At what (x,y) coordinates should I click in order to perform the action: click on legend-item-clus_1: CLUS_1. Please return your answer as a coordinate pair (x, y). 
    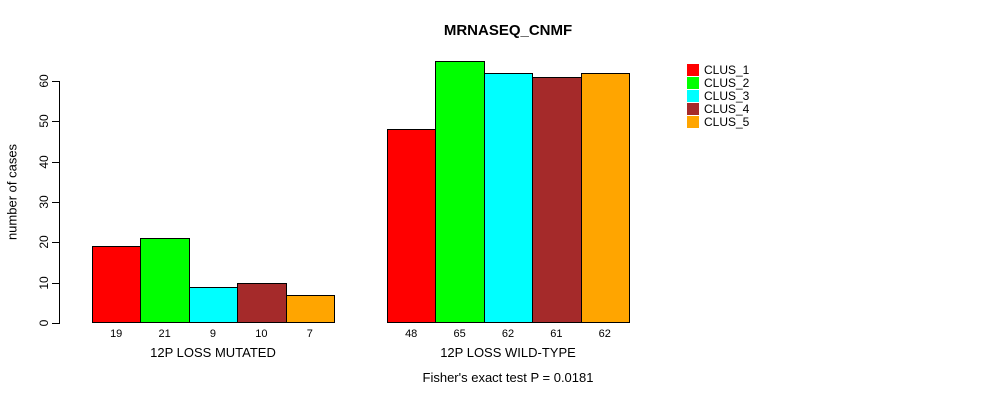
    Looking at the image, I should click on (718, 69).